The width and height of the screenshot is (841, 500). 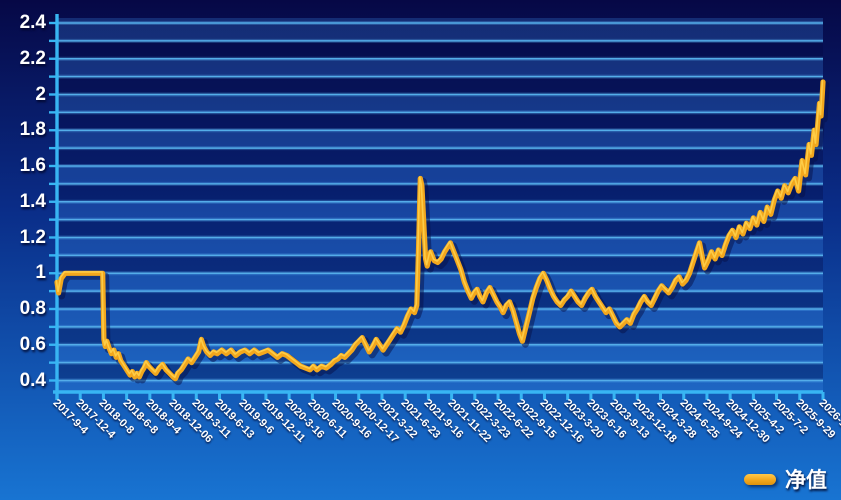 What do you see at coordinates (40, 94) in the screenshot?
I see `y-axis-label: 2` at bounding box center [40, 94].